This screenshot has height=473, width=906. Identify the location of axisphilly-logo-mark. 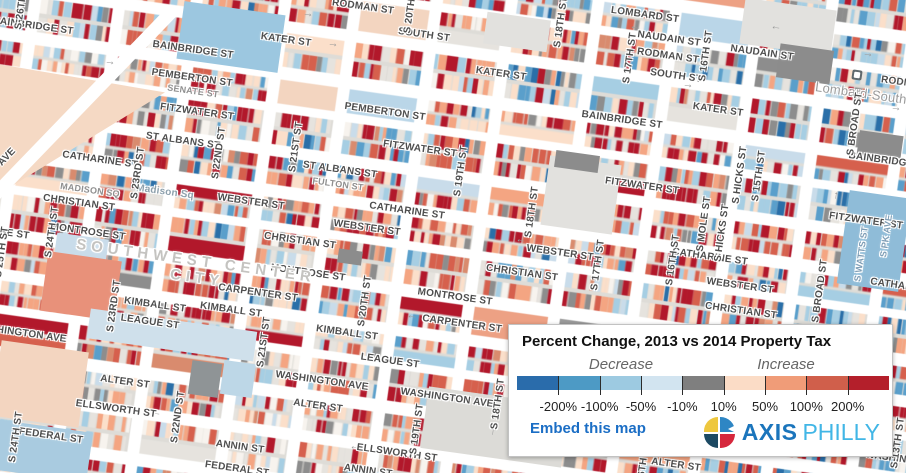
(719, 432).